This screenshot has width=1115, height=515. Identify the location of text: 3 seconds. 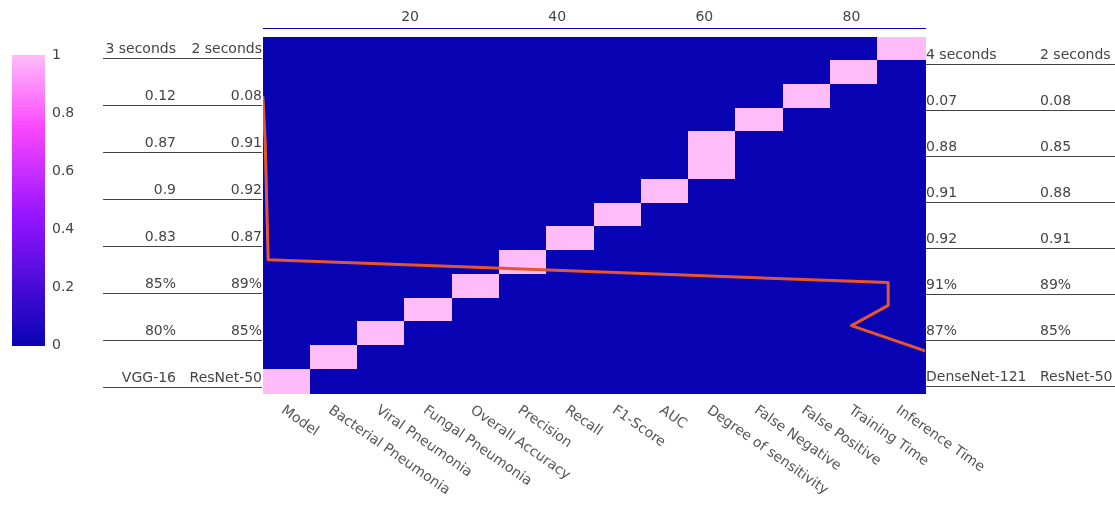
(139, 48).